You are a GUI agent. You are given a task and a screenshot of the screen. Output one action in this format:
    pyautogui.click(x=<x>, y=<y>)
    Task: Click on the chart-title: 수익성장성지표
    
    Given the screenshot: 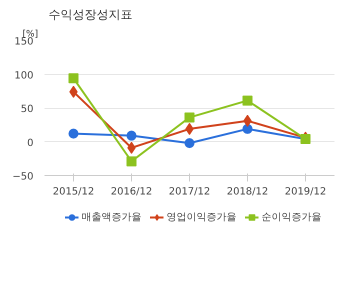 What is the action you would take?
    pyautogui.click(x=90, y=15)
    